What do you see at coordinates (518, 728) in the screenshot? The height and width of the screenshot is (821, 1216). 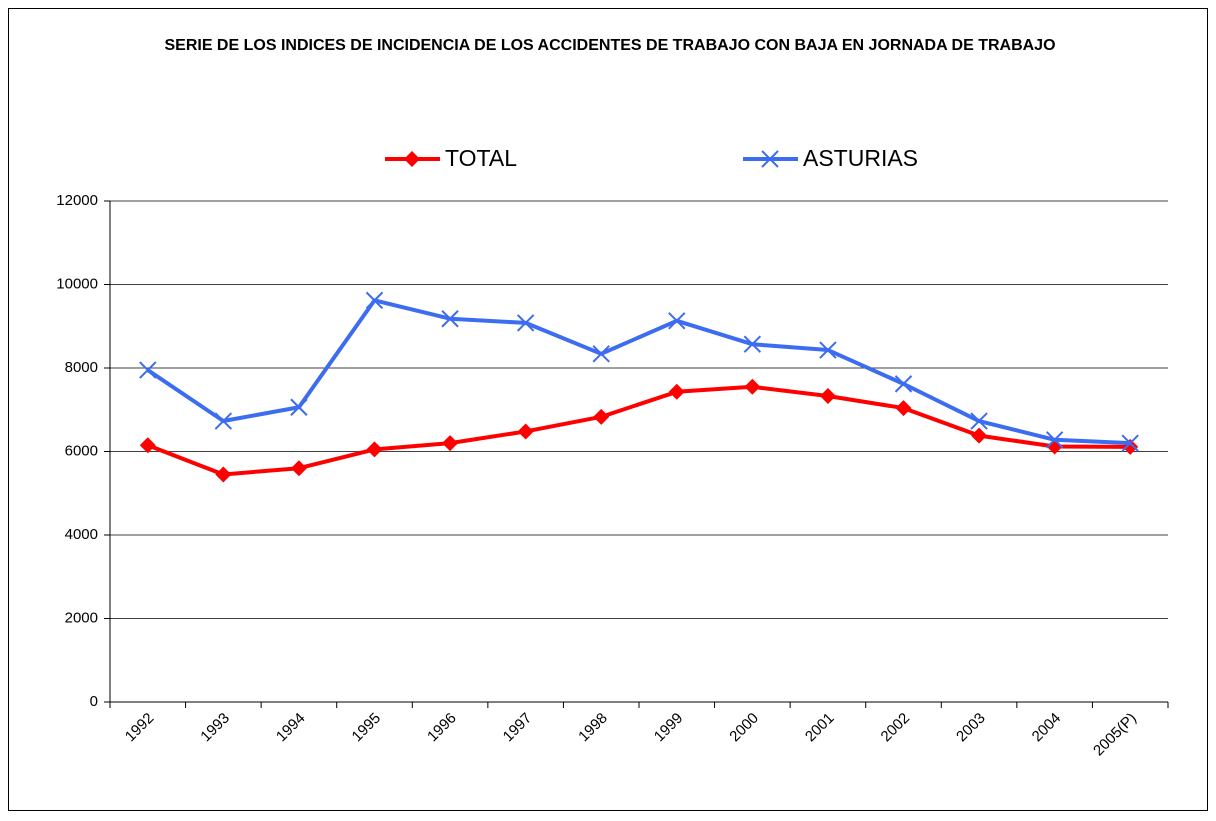 I see `x-tick-label: 1997` at bounding box center [518, 728].